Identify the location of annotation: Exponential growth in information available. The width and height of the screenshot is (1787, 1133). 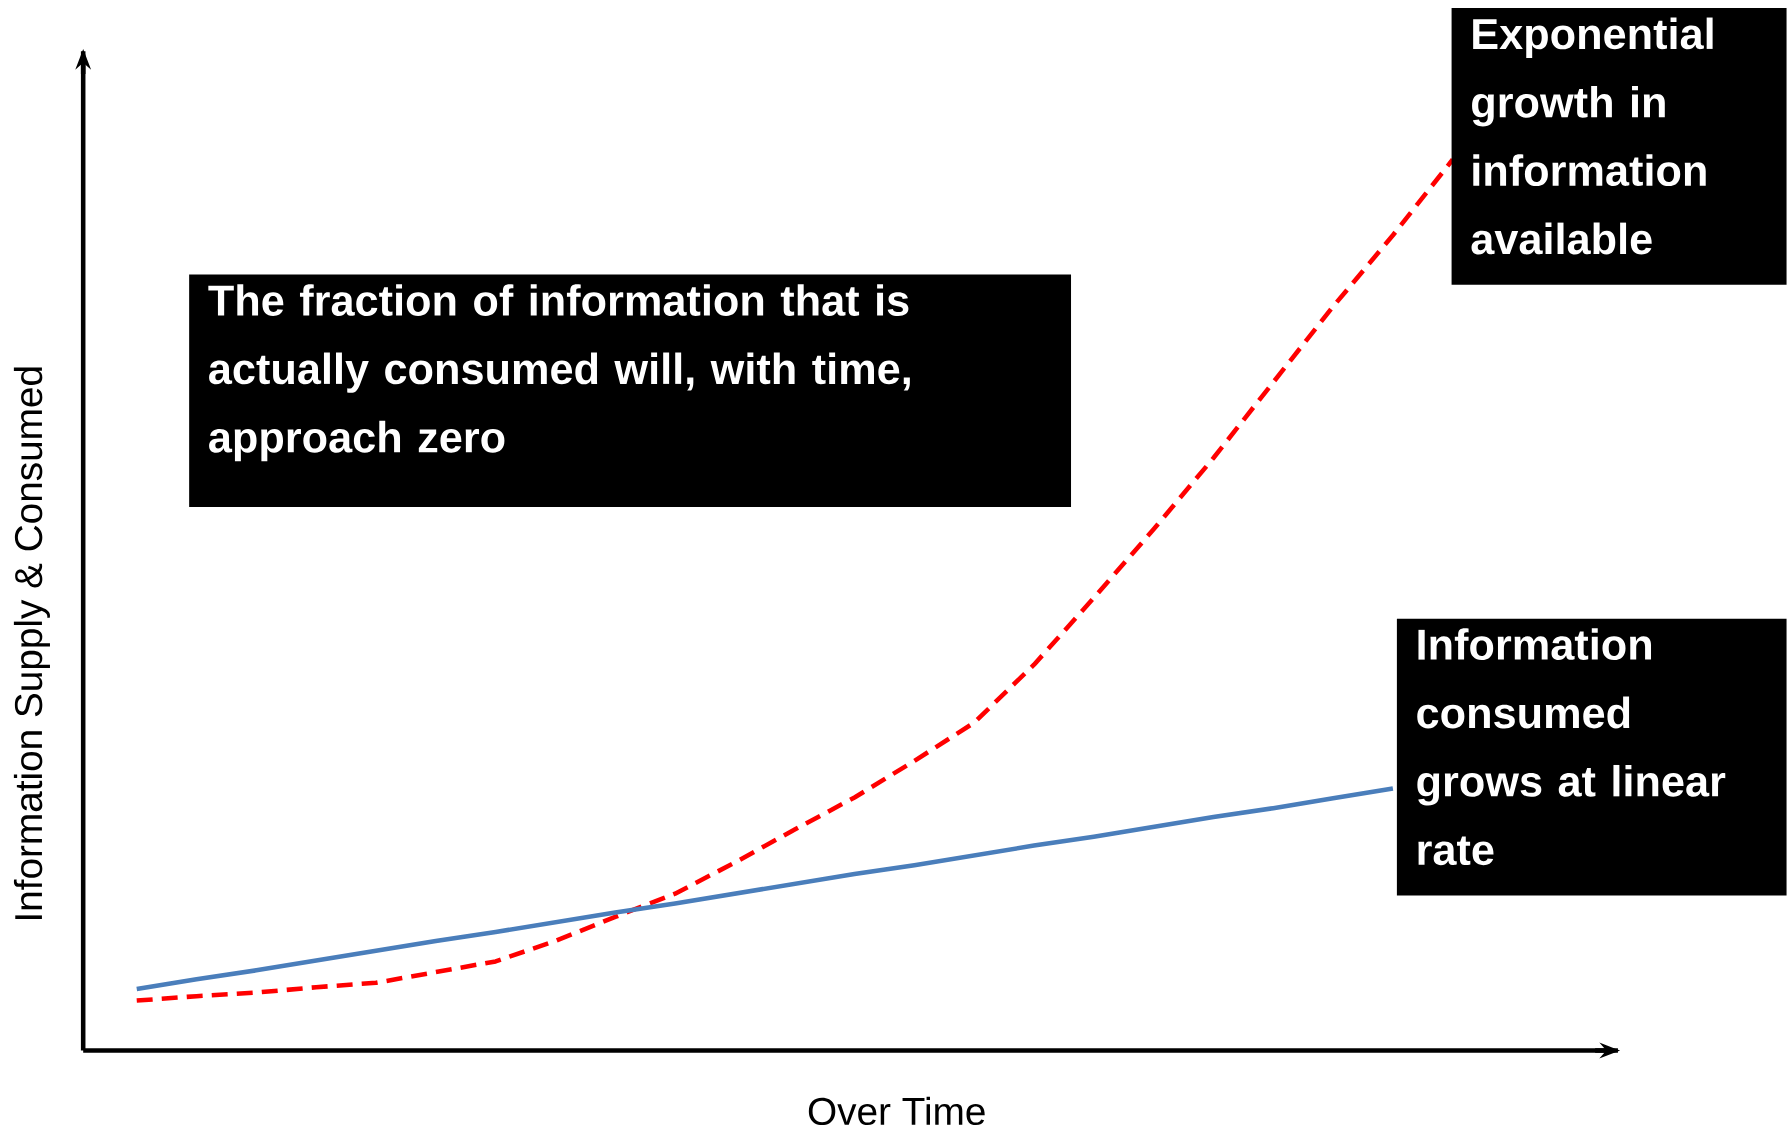
(1592, 136).